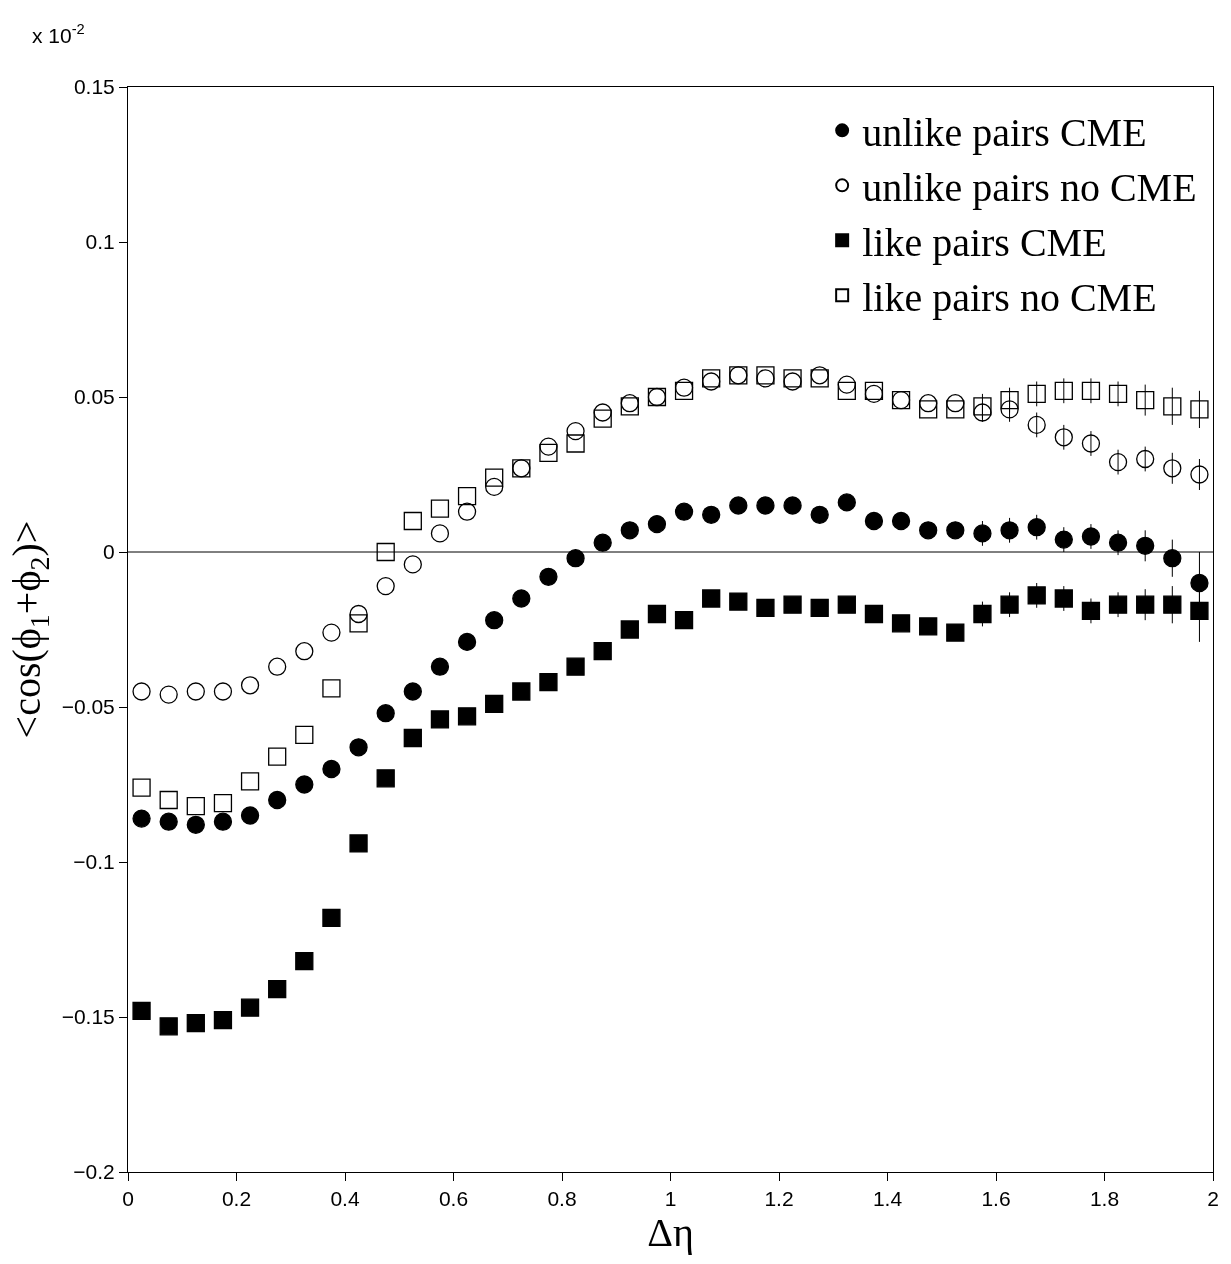 Image resolution: width=1231 pixels, height=1264 pixels. What do you see at coordinates (996, 1199) in the screenshot?
I see `x-tick-label: 1.6` at bounding box center [996, 1199].